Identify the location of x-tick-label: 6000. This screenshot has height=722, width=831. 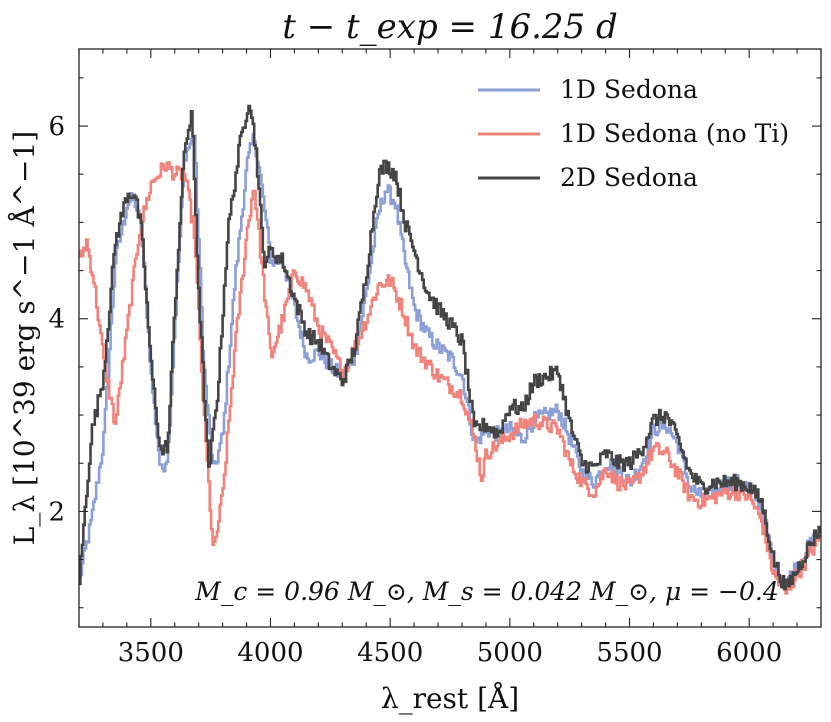
(749, 653).